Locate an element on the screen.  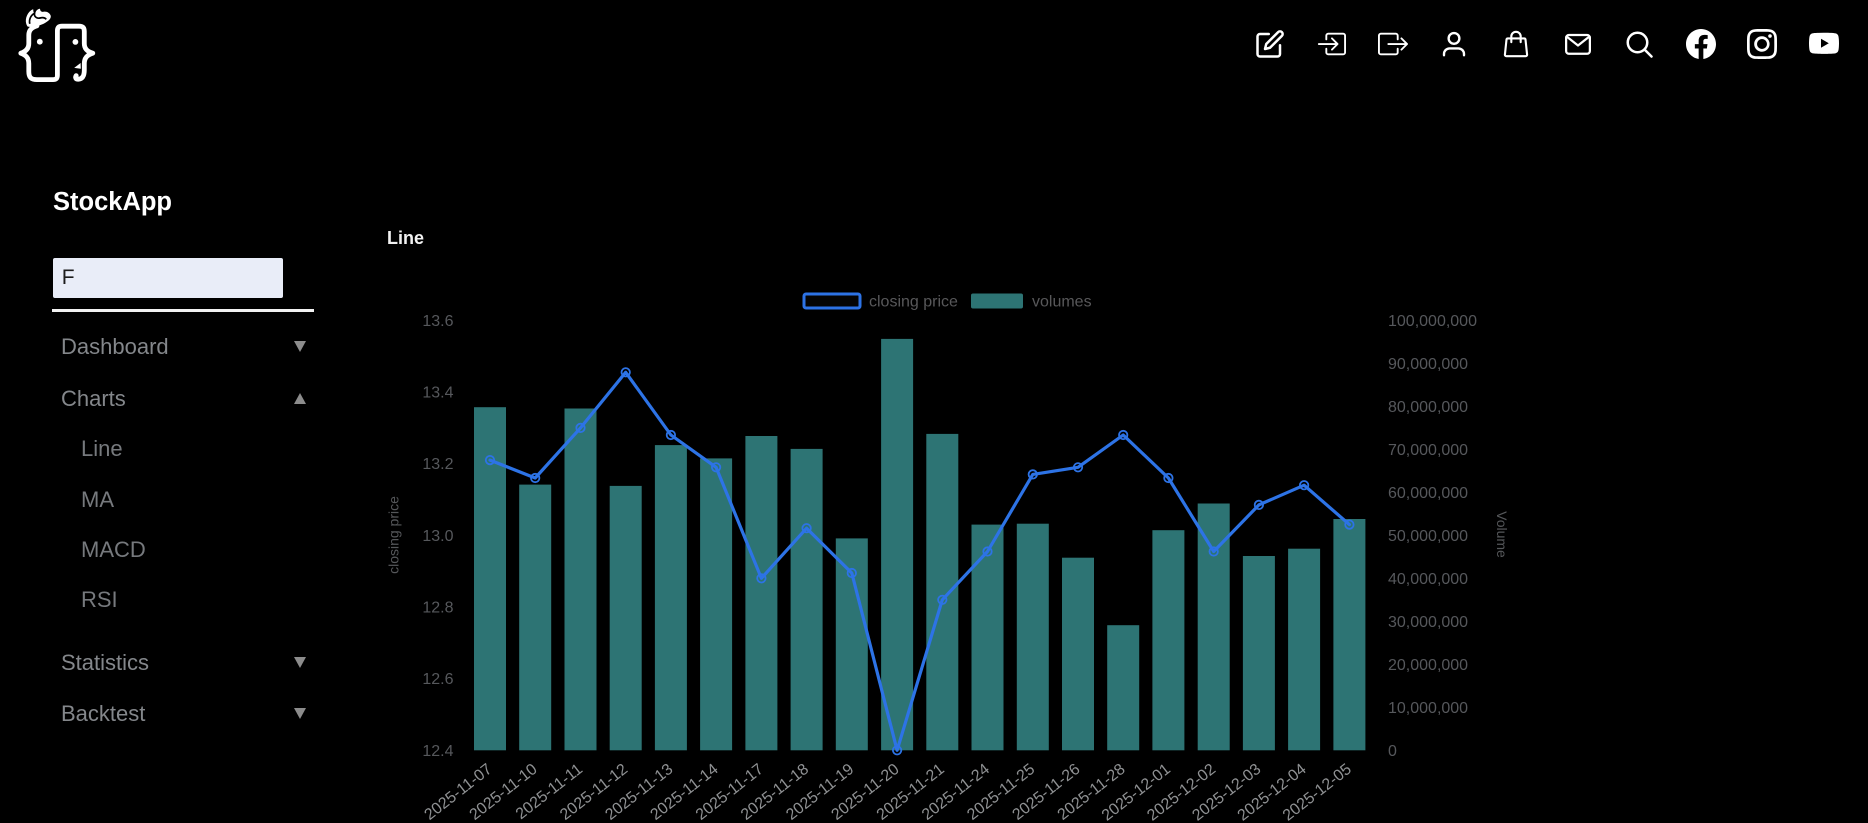
svg-text: 13.6 is located at coordinates (437, 321).